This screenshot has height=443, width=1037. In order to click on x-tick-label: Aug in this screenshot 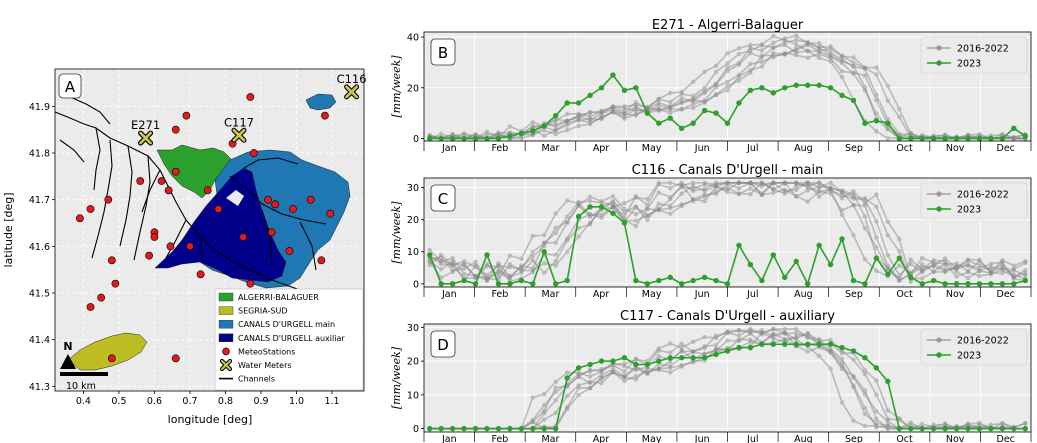, I will do `click(803, 148)`.